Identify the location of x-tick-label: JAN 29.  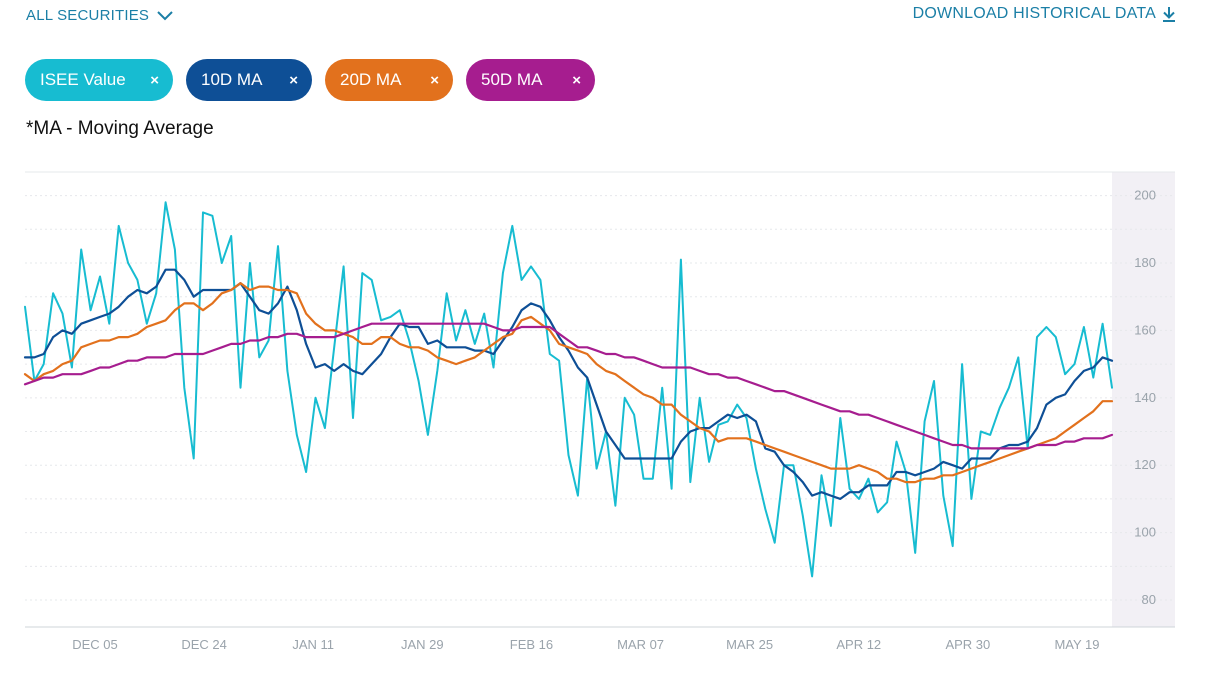
(422, 644).